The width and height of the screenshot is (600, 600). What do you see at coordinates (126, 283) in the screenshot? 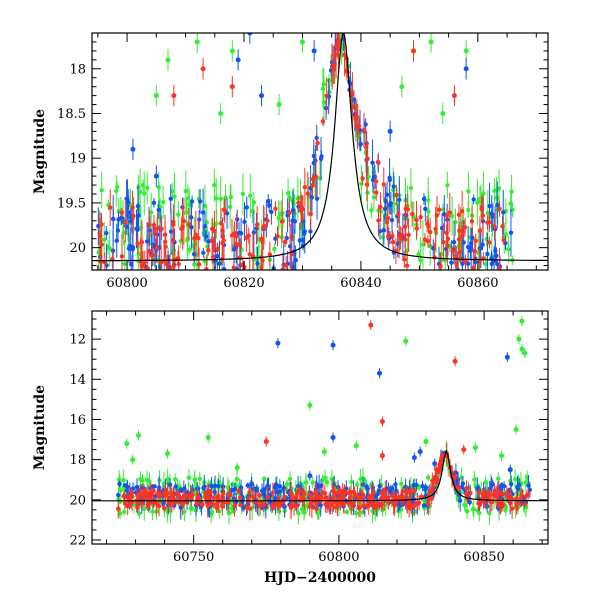
I see `x-tick-label: 60800` at bounding box center [126, 283].